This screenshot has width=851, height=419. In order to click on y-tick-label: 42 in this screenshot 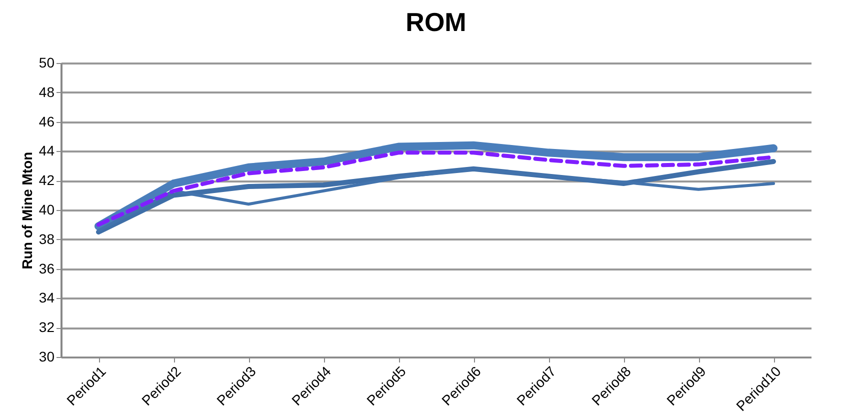, I will do `click(46, 180)`.